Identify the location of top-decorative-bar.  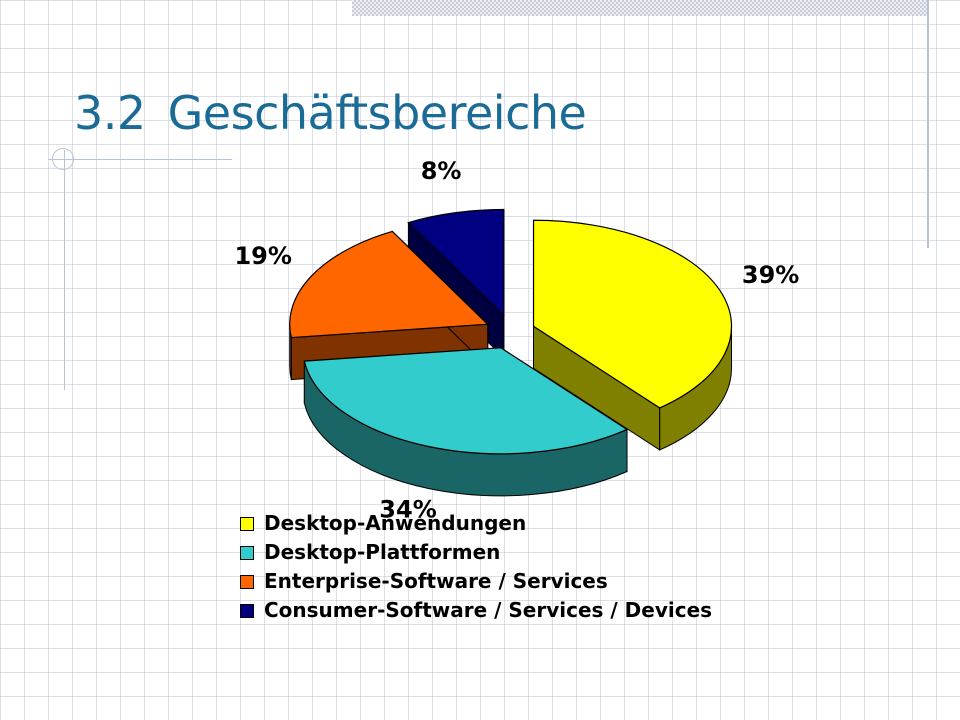
(640, 8).